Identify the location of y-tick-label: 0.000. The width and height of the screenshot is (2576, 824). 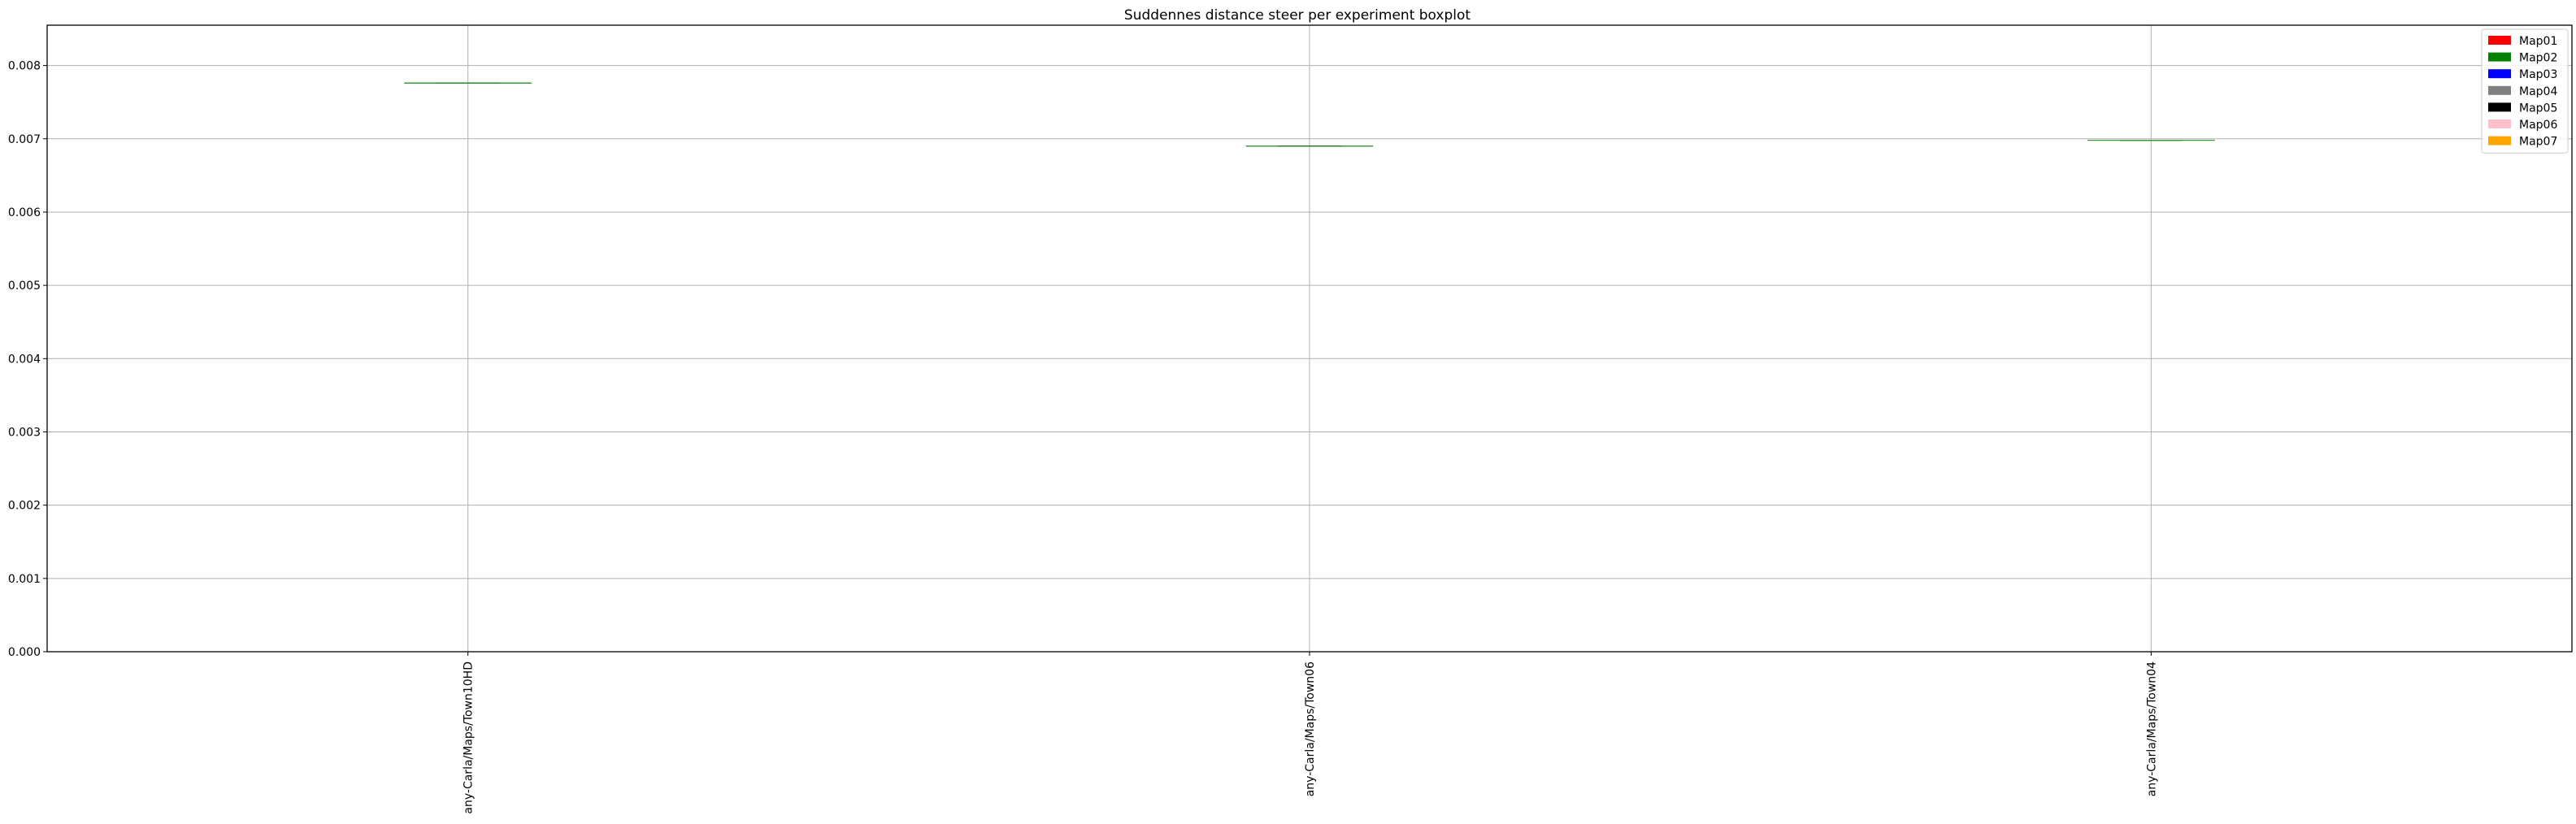
(24, 652).